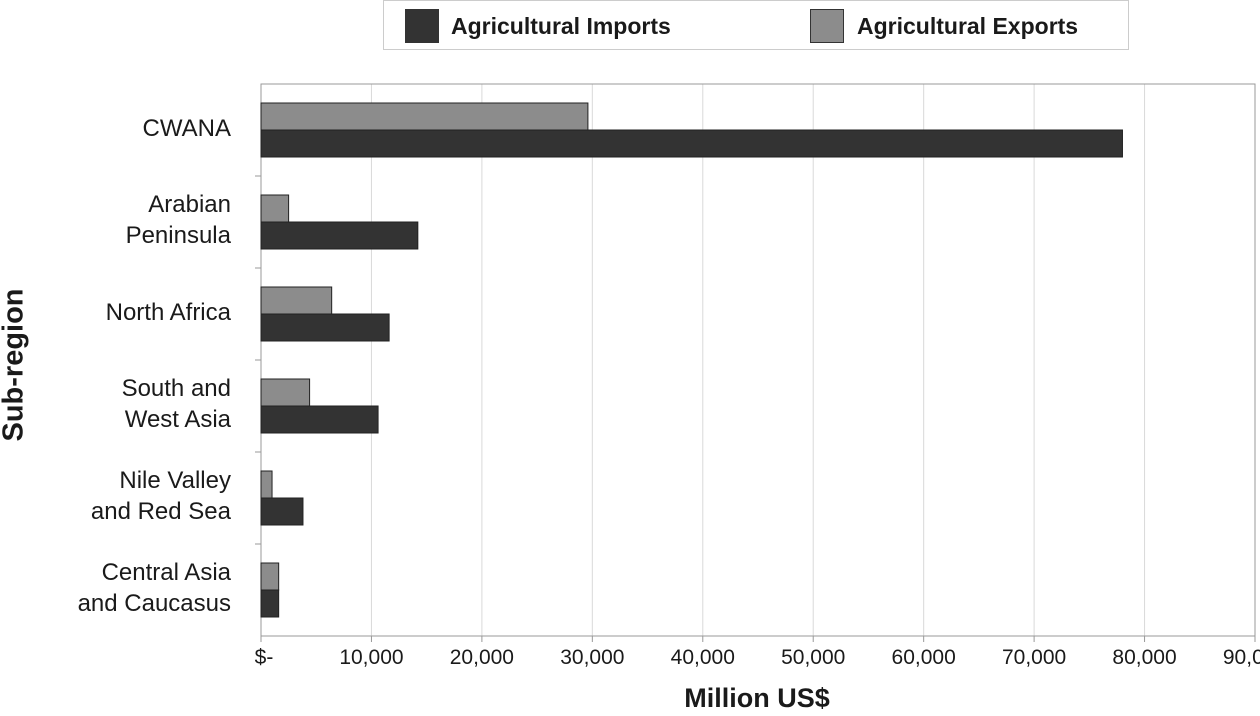 The width and height of the screenshot is (1260, 716). I want to click on x-tick-label: 10,000, so click(371, 657).